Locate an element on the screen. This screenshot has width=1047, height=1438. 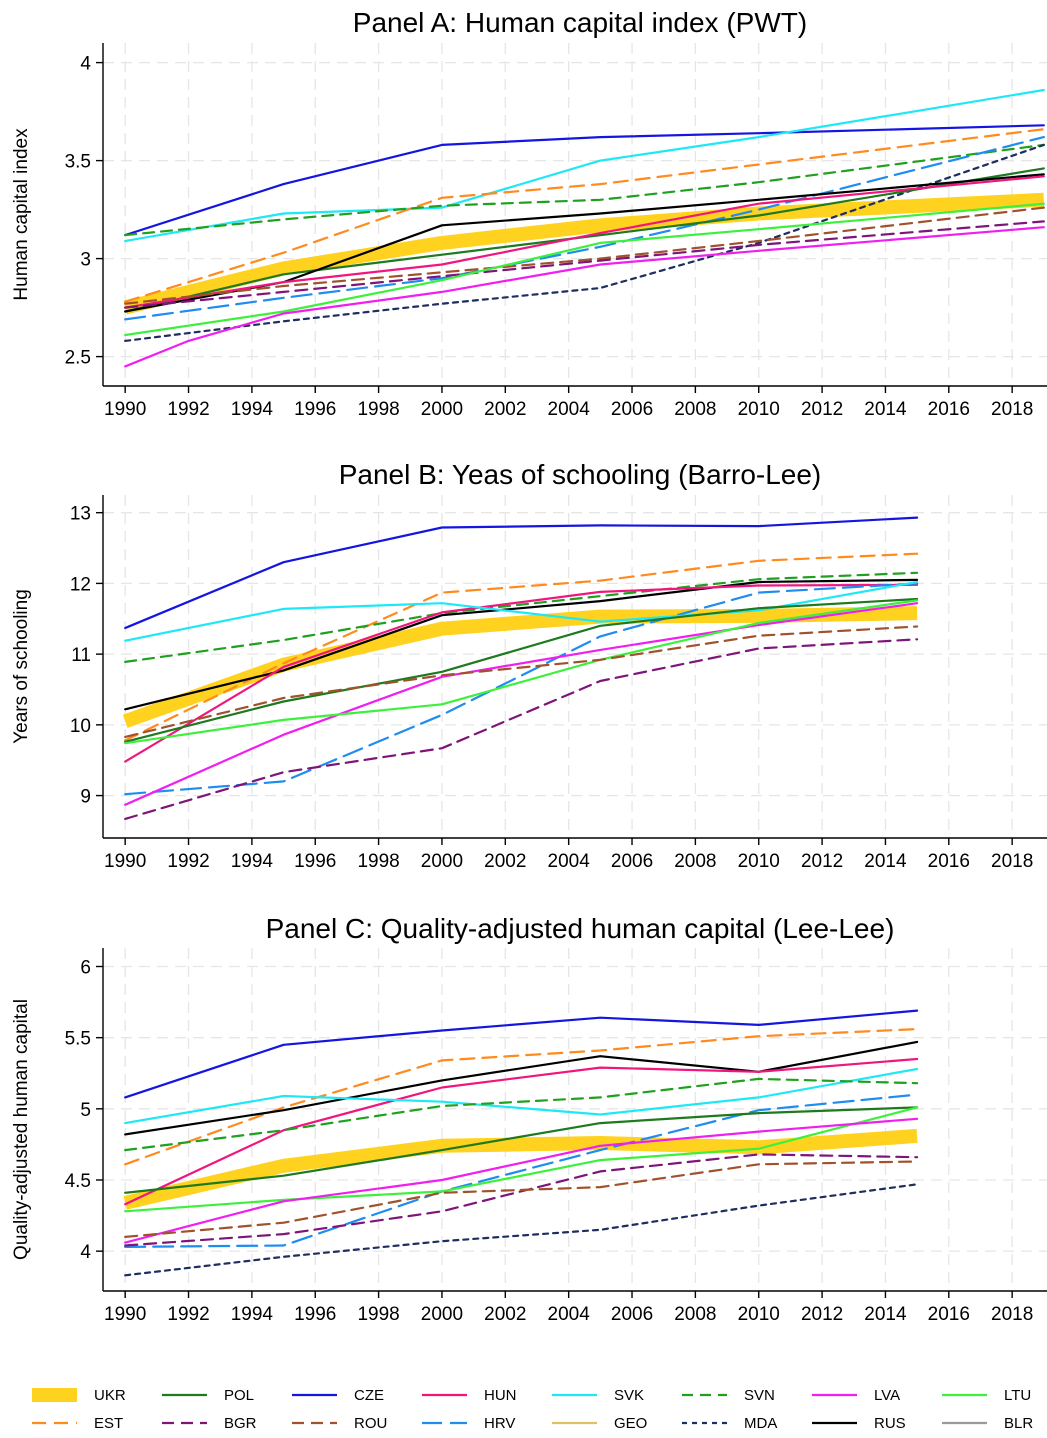
y-tick-label: 9 is located at coordinates (85, 797).